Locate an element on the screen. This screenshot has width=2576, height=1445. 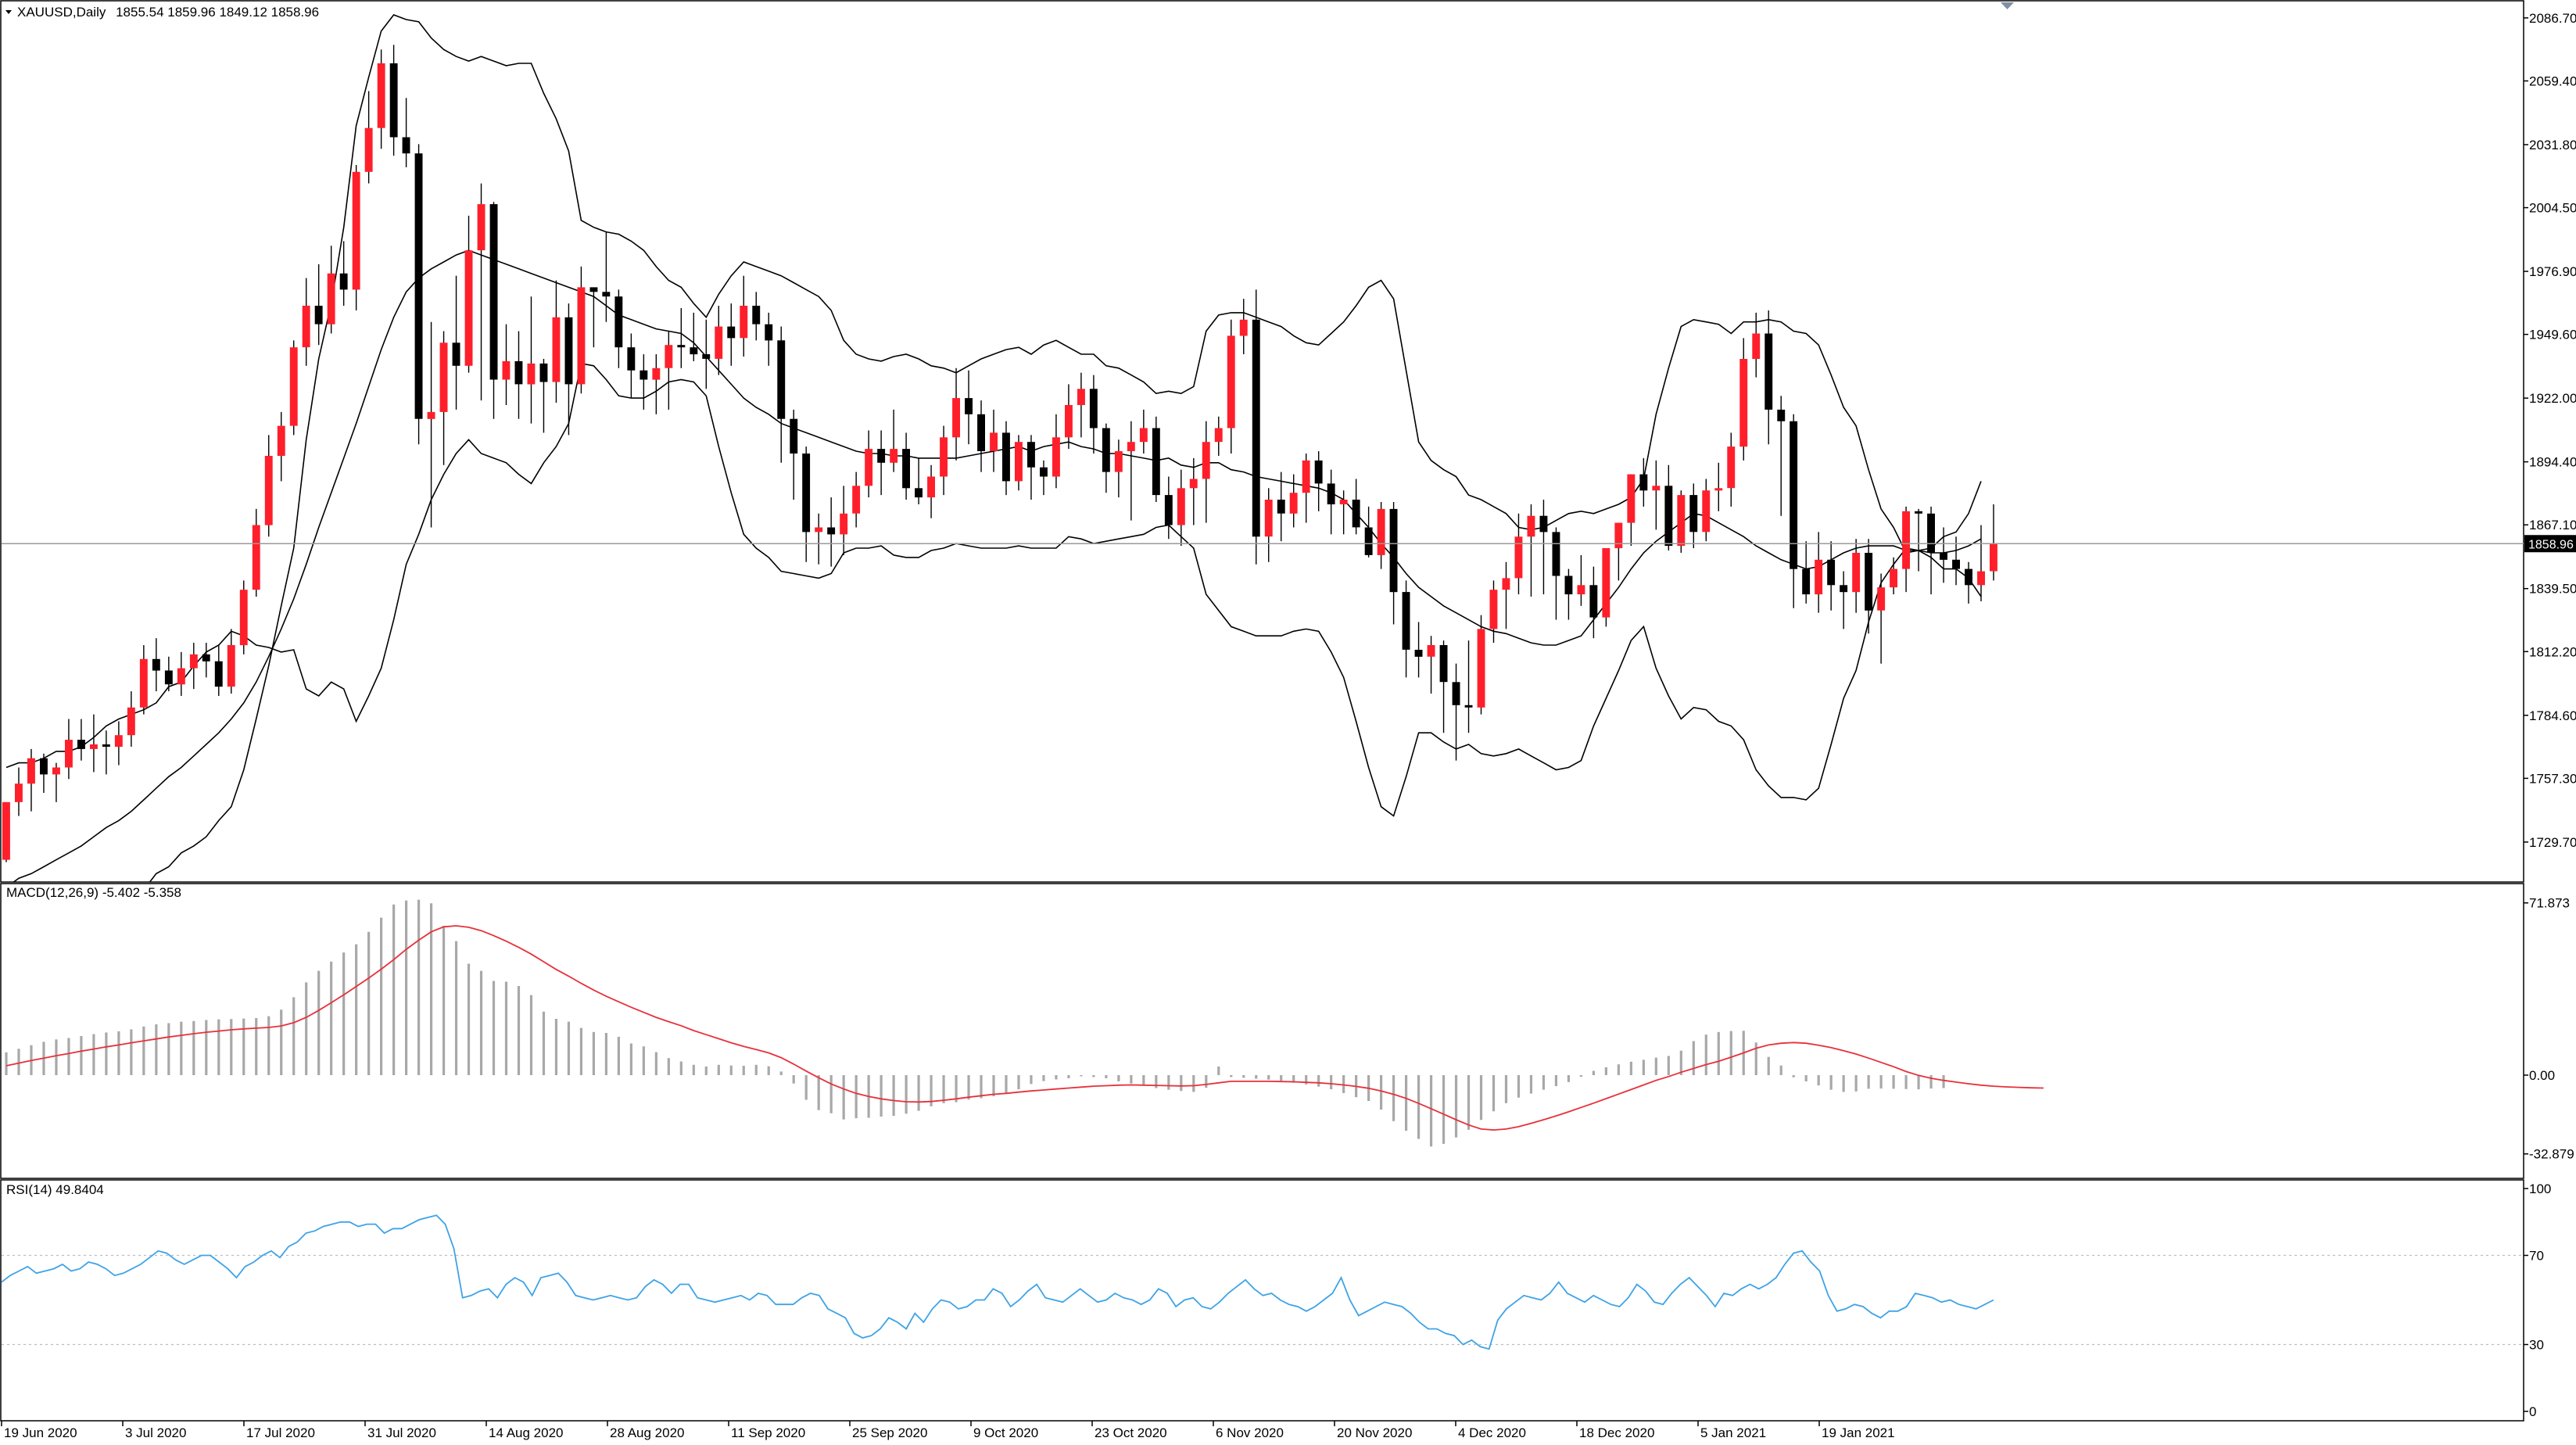
macd-tick-label: 71.873 is located at coordinates (2549, 903).